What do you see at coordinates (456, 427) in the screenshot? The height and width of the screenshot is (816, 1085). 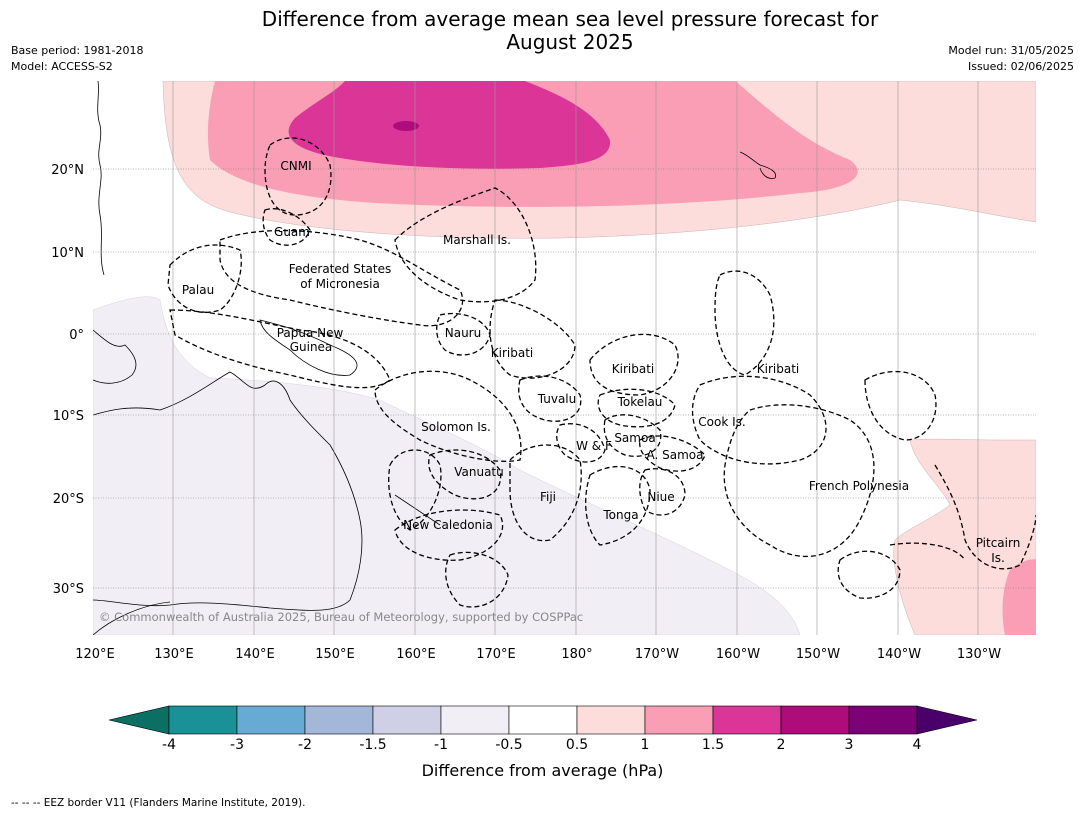 I see `label-solomon: Solomon Is.` at bounding box center [456, 427].